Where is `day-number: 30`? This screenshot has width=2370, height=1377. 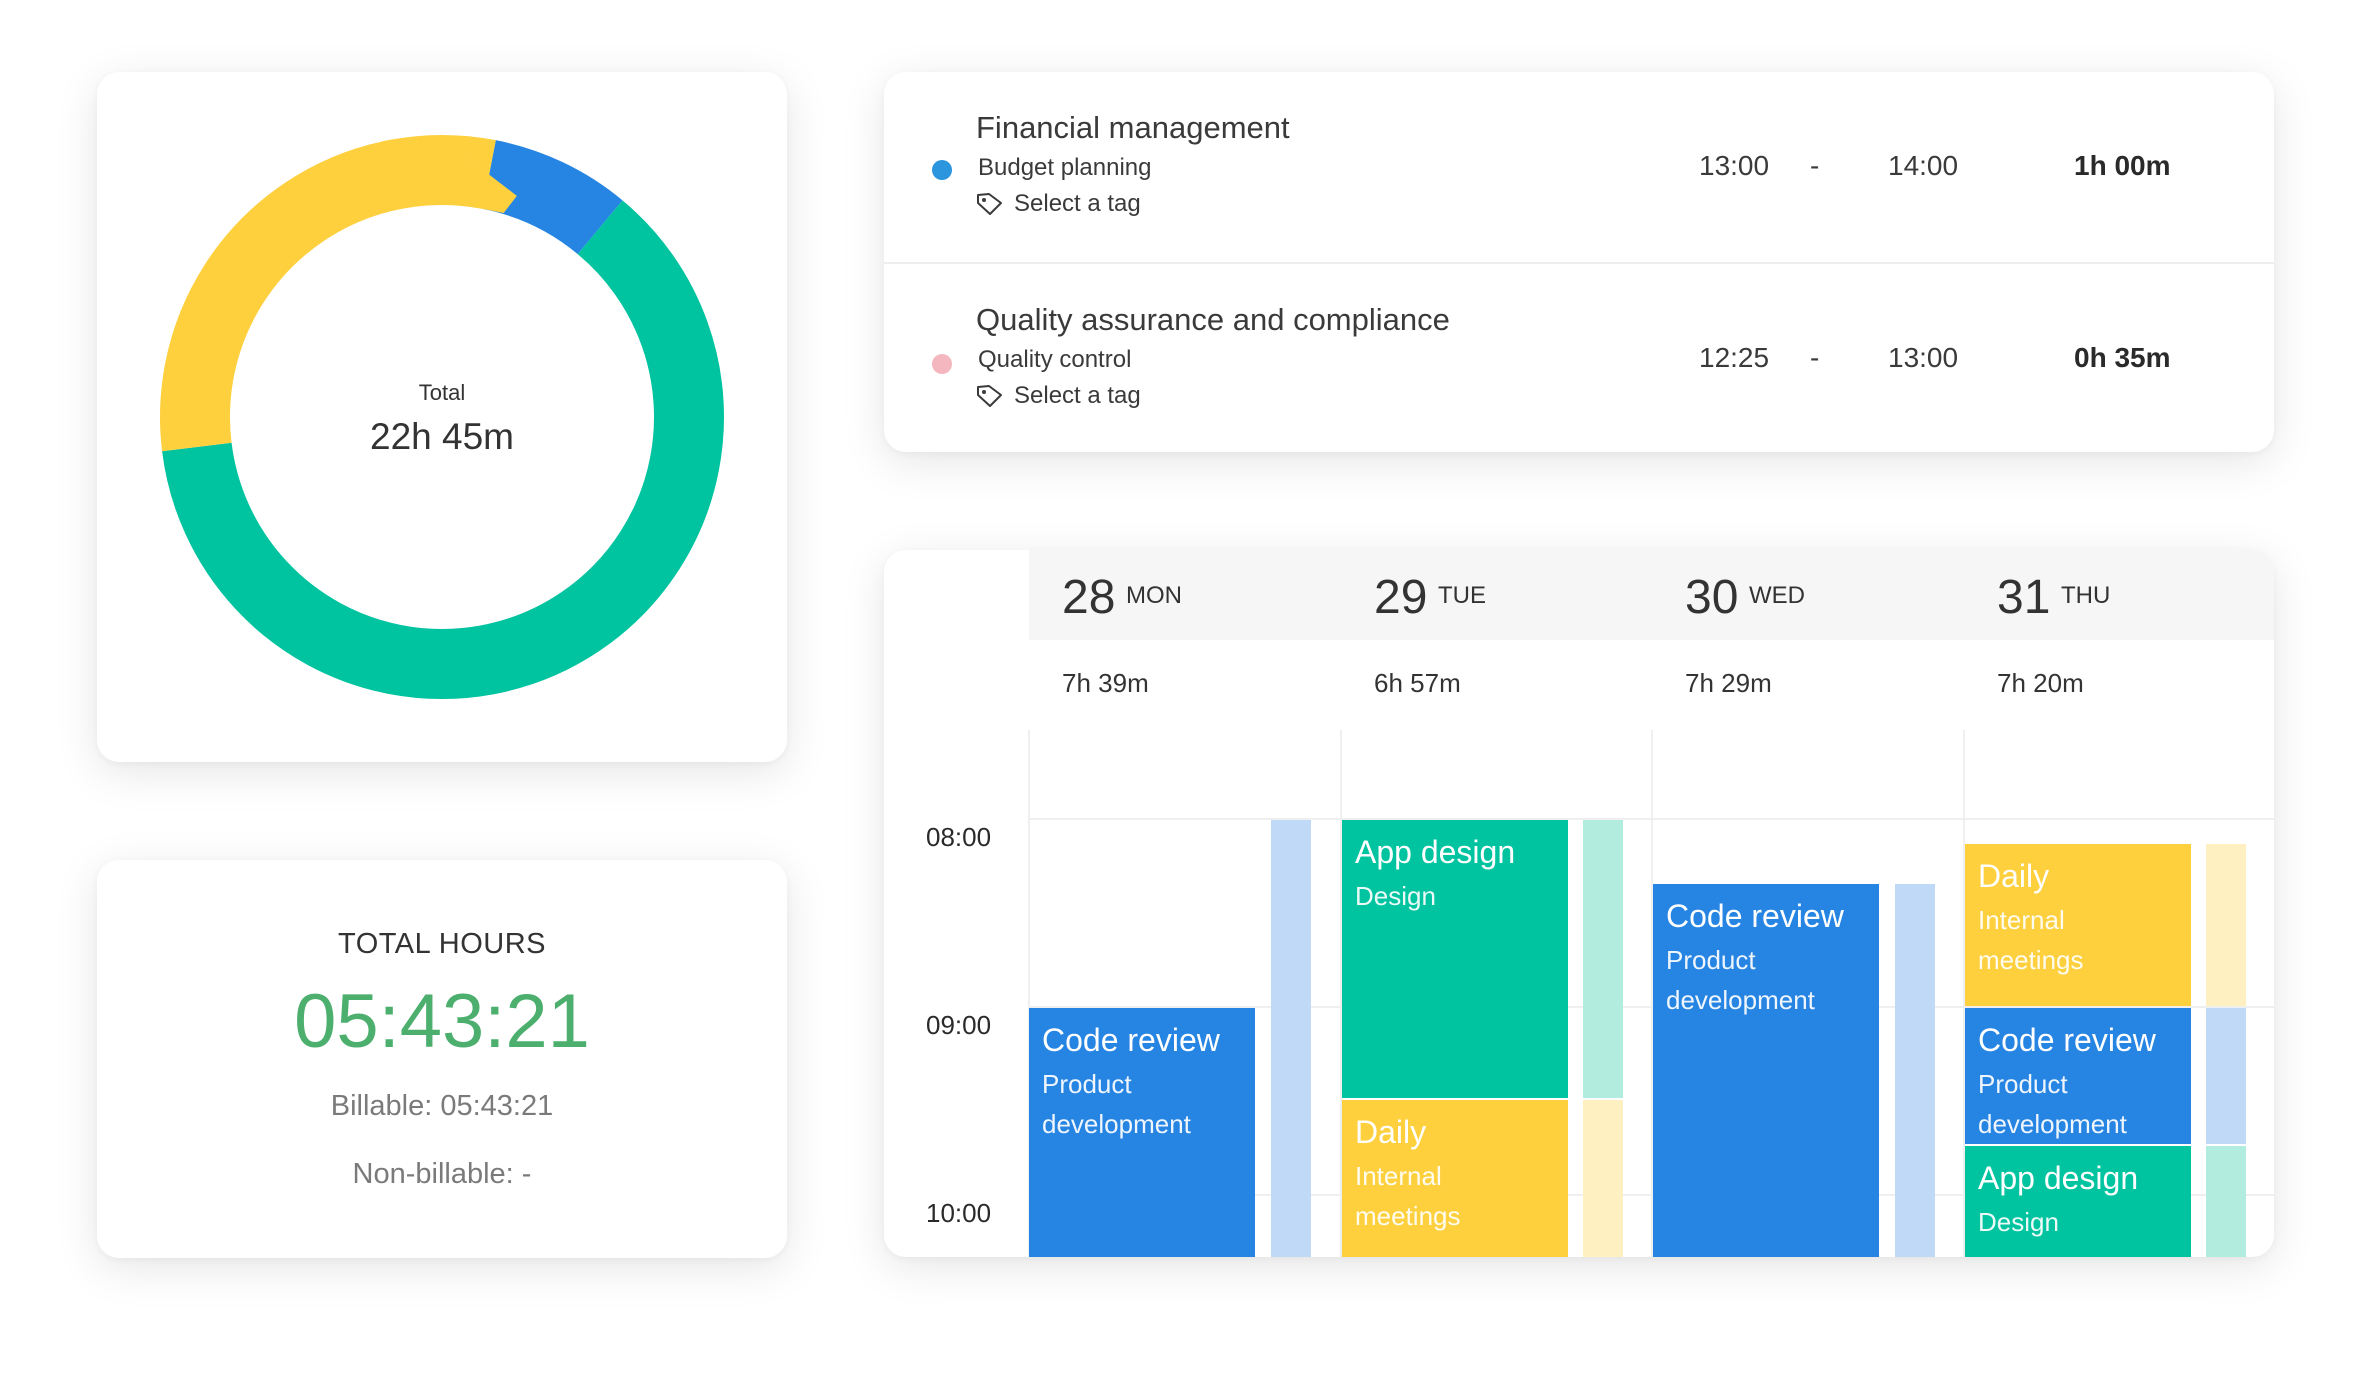
day-number: 30 is located at coordinates (1712, 597).